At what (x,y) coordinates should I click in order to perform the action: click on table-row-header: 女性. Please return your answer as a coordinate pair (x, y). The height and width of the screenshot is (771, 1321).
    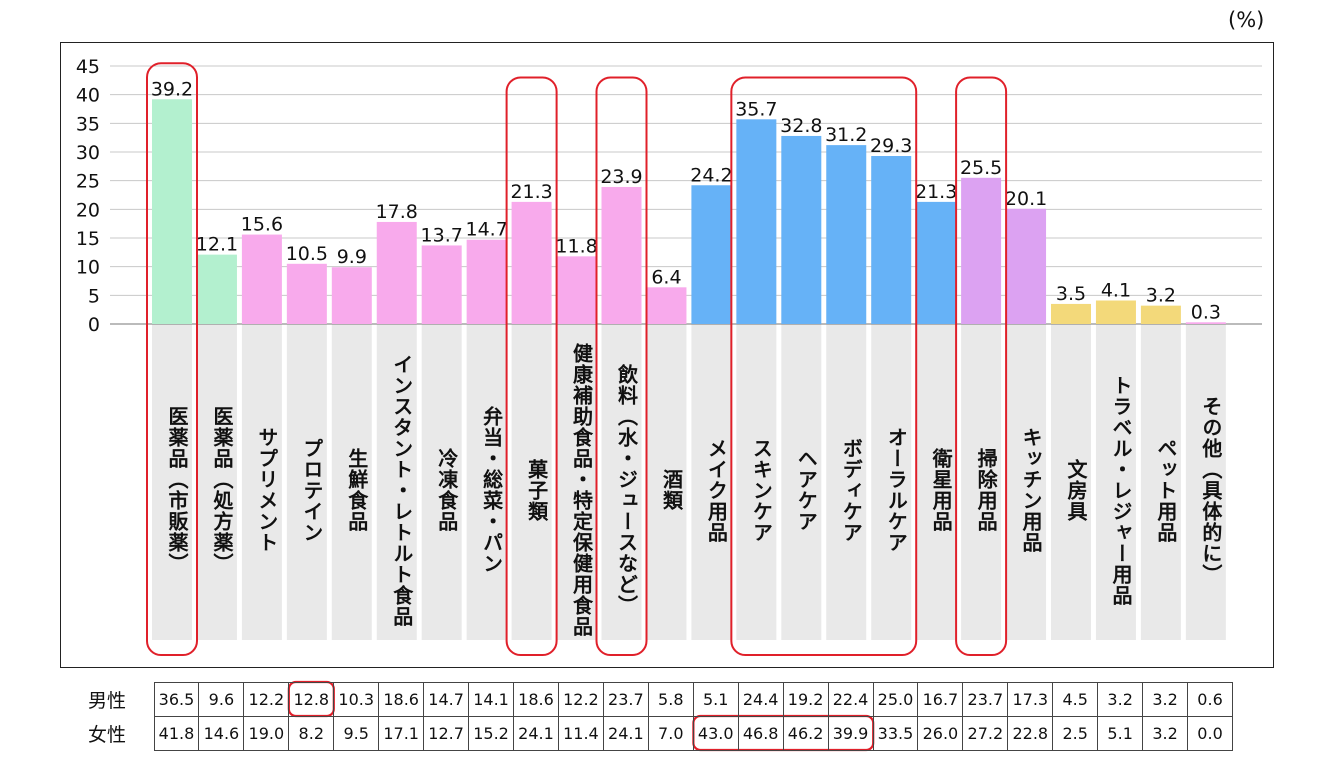
    Looking at the image, I should click on (107, 735).